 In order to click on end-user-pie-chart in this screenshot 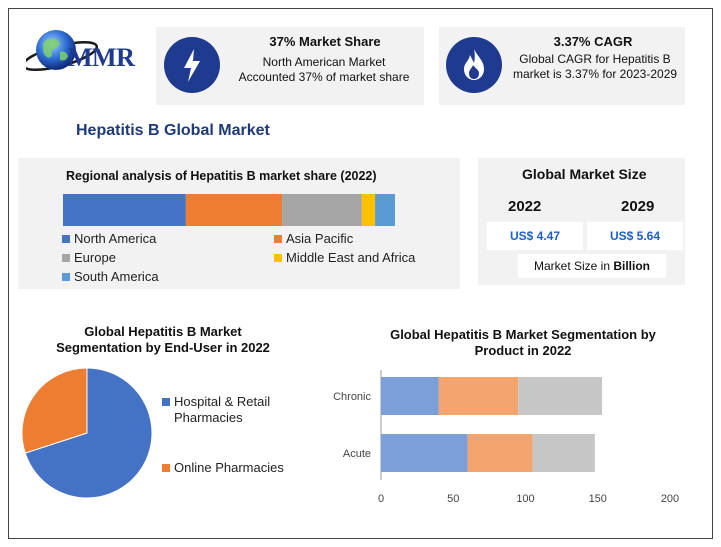, I will do `click(87, 433)`.